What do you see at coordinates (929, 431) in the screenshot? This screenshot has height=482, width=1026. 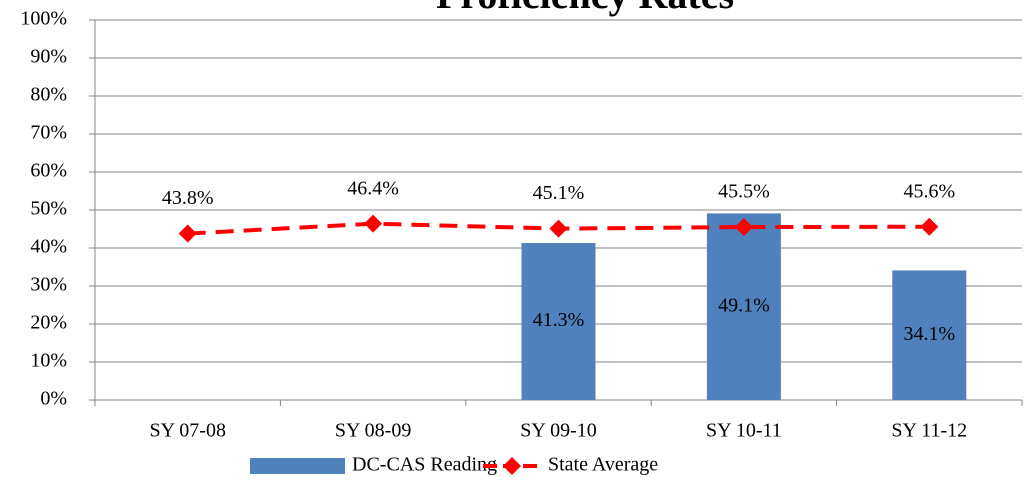 I see `x-tick-label: SY 11-12` at bounding box center [929, 431].